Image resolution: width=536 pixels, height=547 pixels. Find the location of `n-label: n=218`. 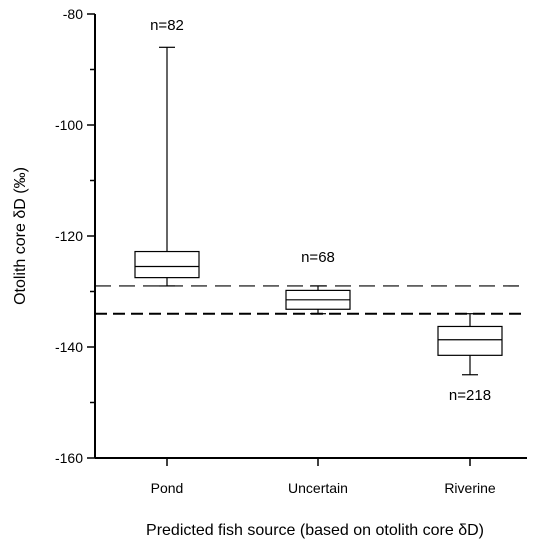

n-label: n=218 is located at coordinates (470, 395).